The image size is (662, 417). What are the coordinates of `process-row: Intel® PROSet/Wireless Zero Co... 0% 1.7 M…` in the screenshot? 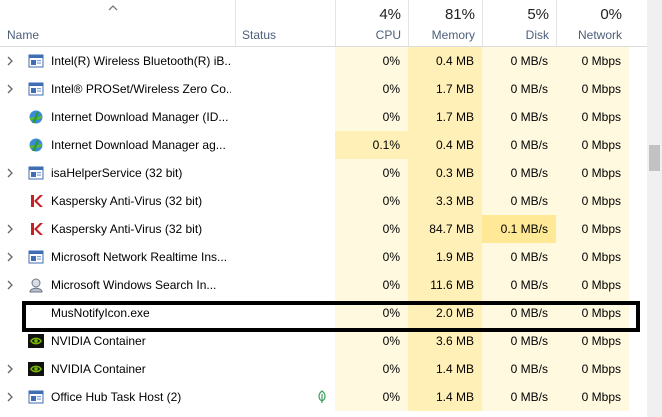 It's located at (323, 89).